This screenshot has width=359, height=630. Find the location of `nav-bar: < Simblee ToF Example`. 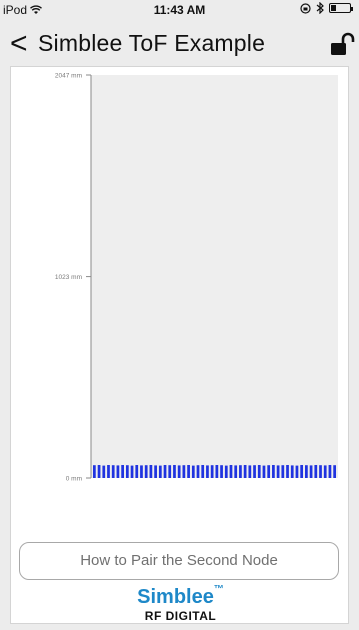

nav-bar: < Simblee ToF Example is located at coordinates (179, 44).